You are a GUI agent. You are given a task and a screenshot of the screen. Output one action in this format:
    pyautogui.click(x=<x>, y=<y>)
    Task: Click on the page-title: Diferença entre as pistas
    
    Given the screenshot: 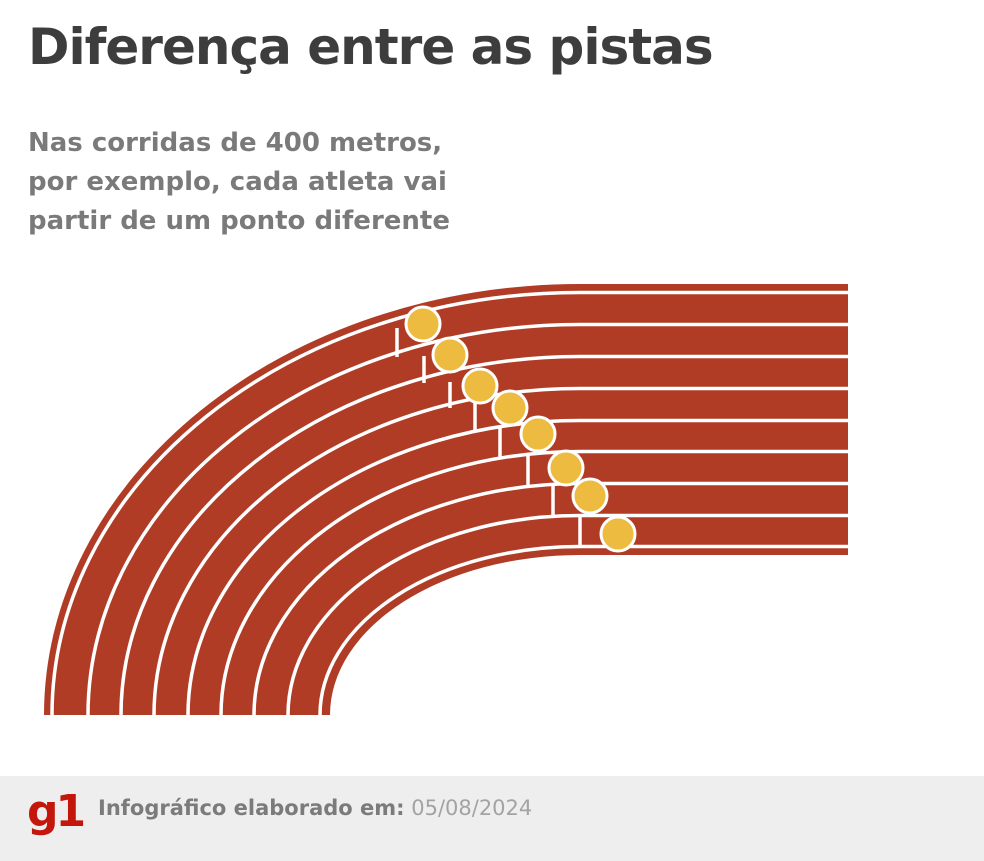 What is the action you would take?
    pyautogui.click(x=371, y=47)
    